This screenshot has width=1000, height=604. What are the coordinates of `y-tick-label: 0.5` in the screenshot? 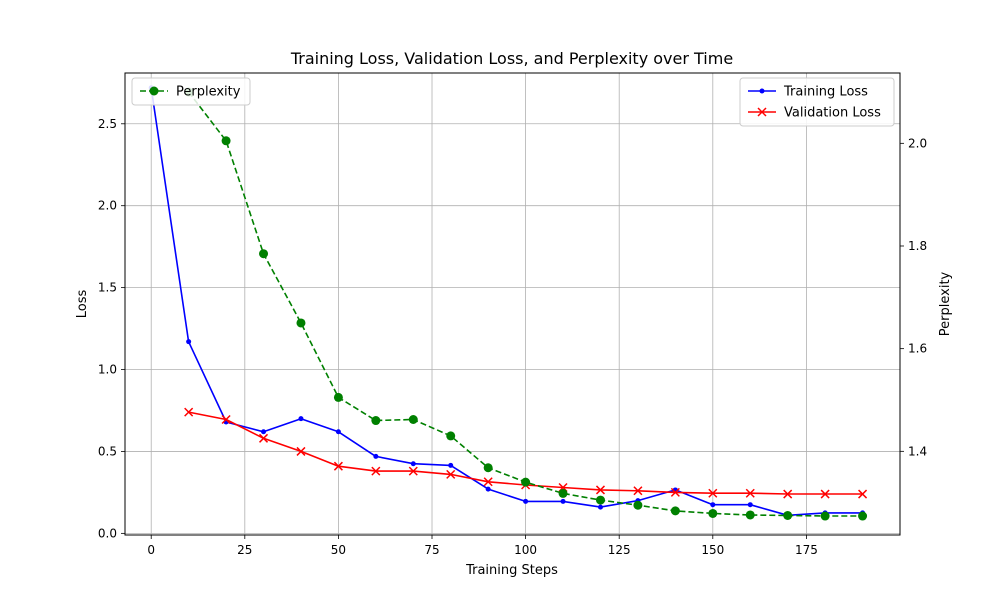 It's located at (107, 451).